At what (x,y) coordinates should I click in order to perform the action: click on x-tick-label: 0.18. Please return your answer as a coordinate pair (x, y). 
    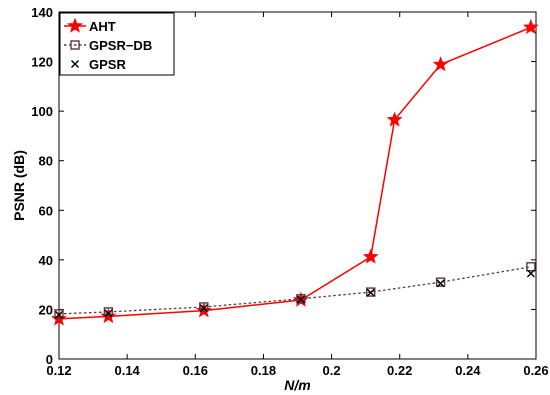
    Looking at the image, I should click on (263, 370).